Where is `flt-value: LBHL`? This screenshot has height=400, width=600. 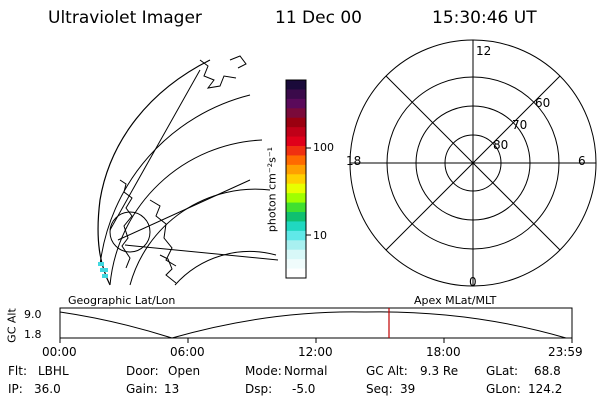
flt-value: LBHL is located at coordinates (53, 371).